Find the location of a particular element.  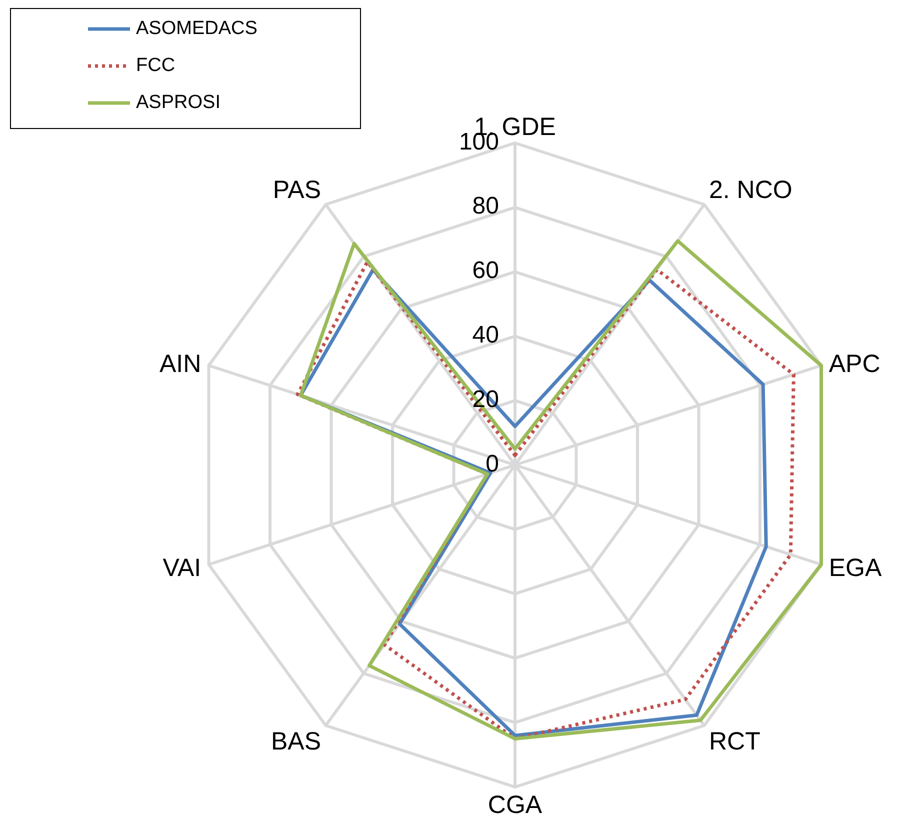

spoke-label: EGA is located at coordinates (855, 568).